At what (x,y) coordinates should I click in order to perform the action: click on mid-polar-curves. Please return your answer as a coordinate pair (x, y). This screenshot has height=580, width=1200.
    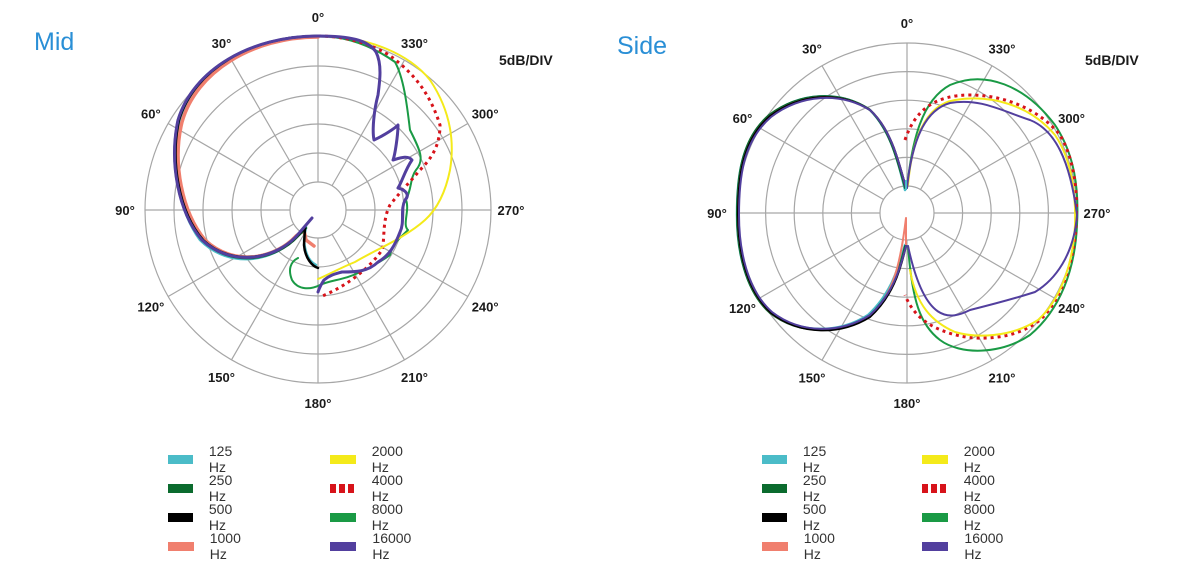
    Looking at the image, I should click on (313, 166).